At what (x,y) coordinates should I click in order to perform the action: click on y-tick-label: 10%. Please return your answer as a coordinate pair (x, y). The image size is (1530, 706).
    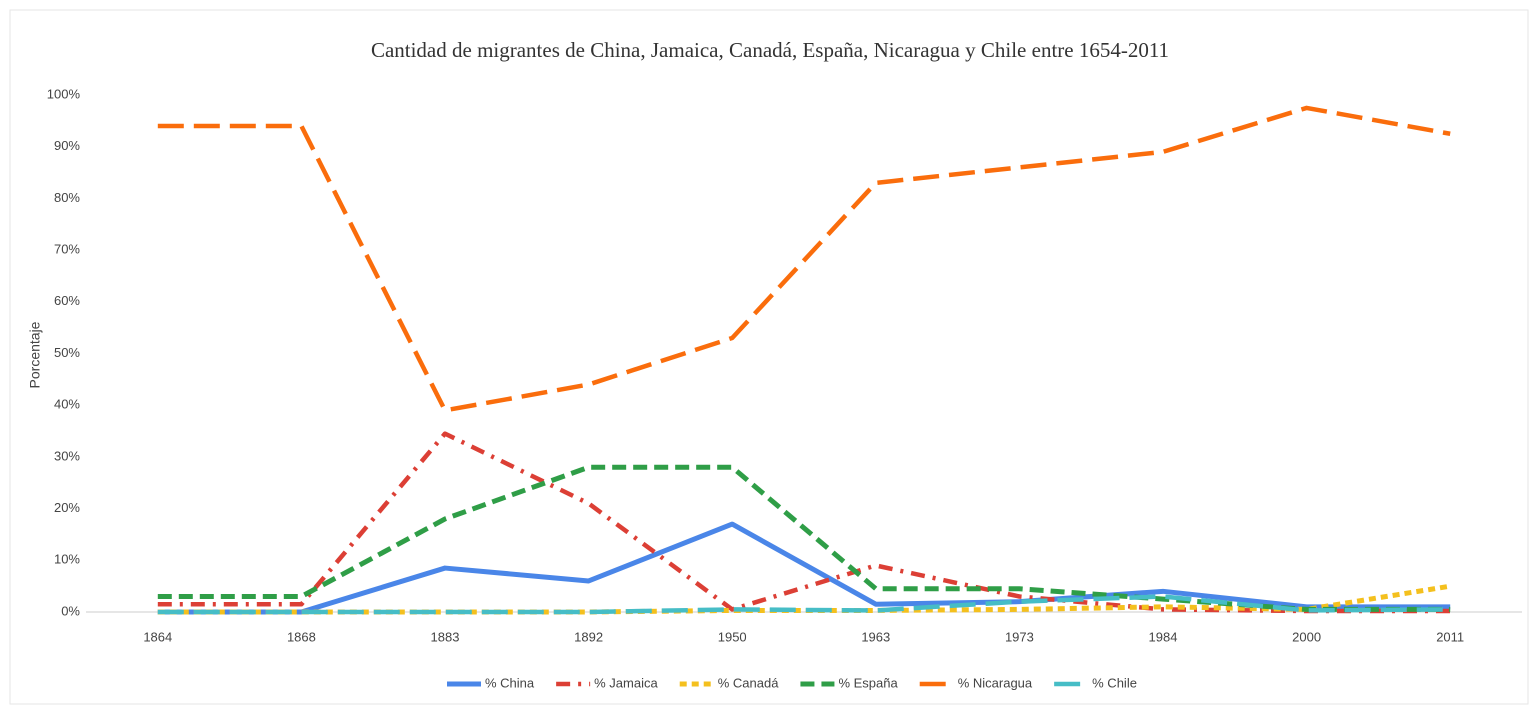
    Looking at the image, I should click on (67, 559).